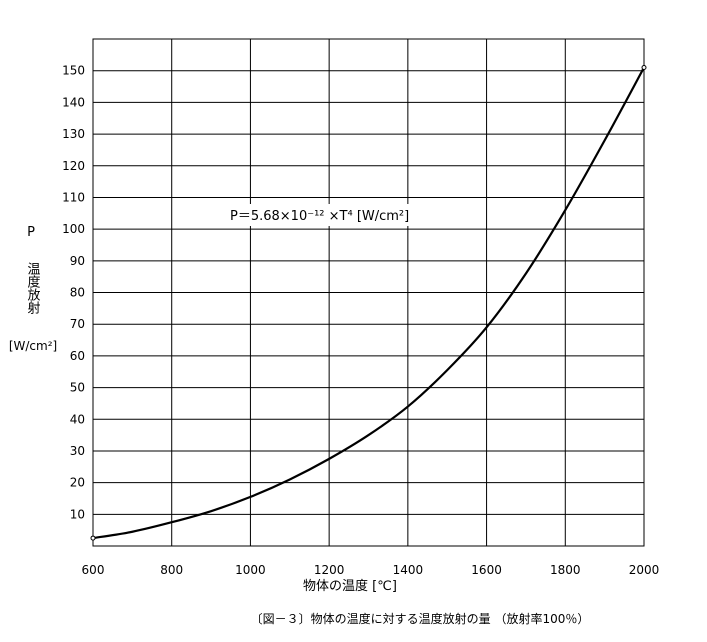  Describe the element at coordinates (371, 570) in the screenshot. I see `x-tick-labels: 600 800 1000 1200 1400 1600 1800 2000` at that location.